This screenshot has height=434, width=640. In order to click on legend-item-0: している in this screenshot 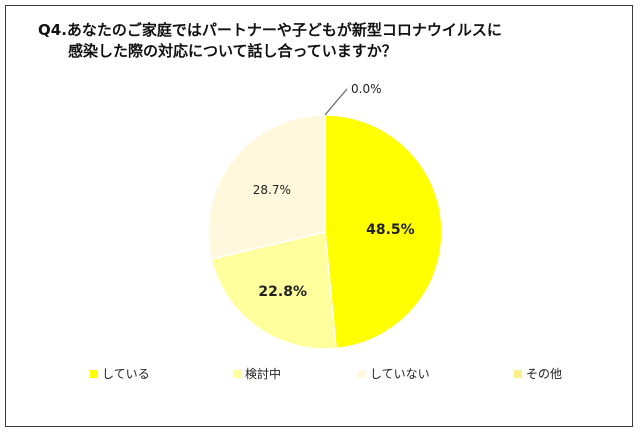, I will do `click(120, 373)`.